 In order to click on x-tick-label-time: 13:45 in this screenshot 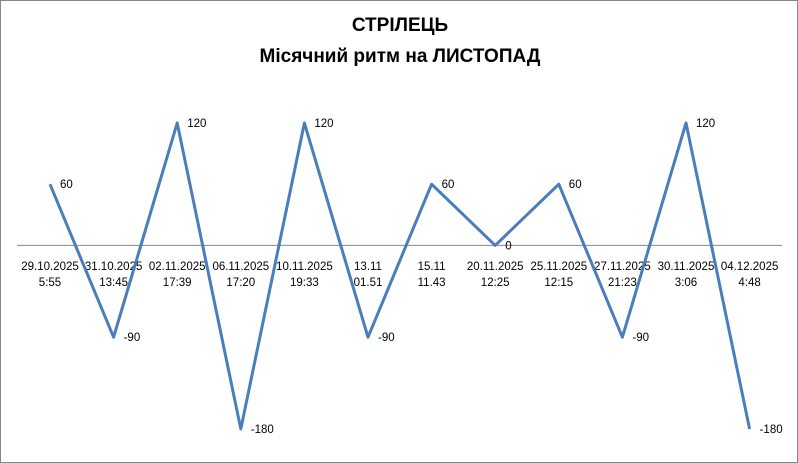, I will do `click(113, 283)`.